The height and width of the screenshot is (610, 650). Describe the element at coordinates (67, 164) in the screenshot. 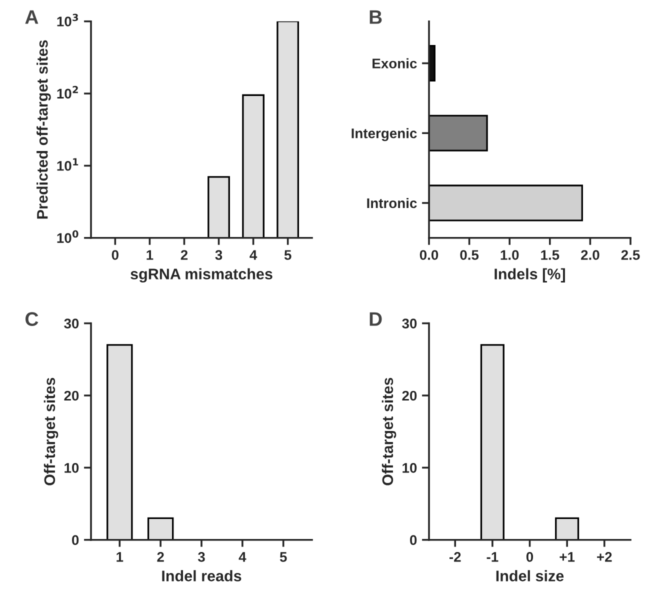

I see `y-tick-label: 10$^{1}$` at that location.